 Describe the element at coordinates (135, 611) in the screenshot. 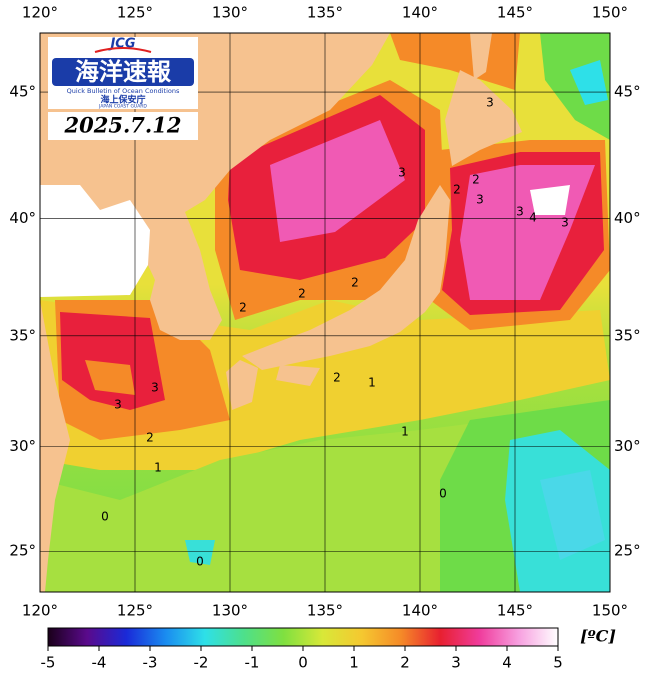

I see `lon-label-bottom: 125°` at that location.